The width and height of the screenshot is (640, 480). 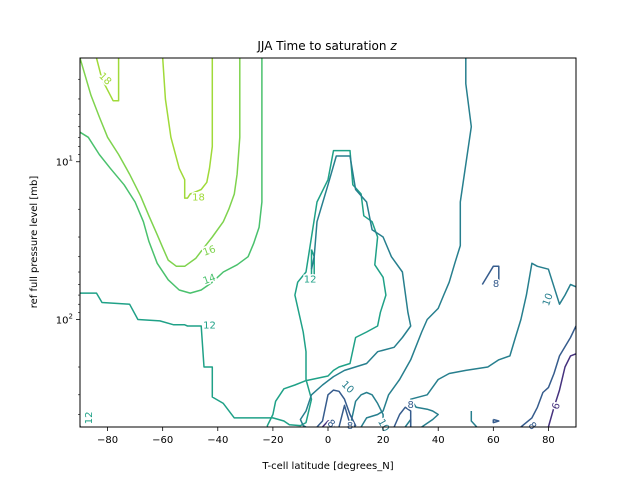 I want to click on x-tick-label: 20, so click(x=383, y=440).